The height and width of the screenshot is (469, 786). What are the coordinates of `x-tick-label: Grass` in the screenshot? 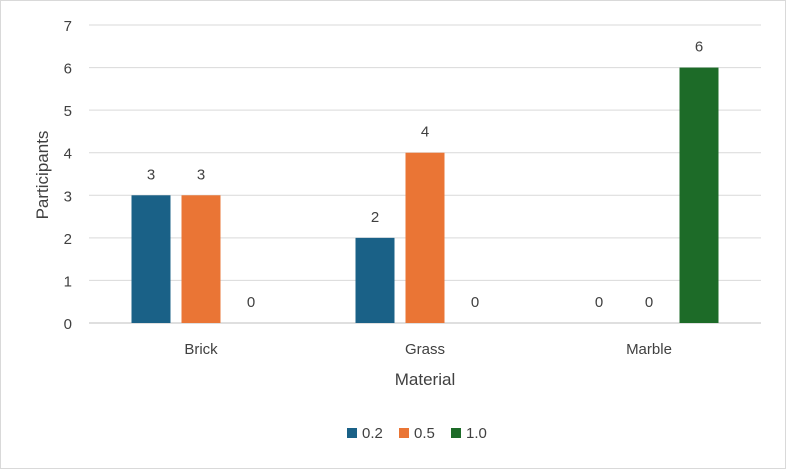 It's located at (425, 349).